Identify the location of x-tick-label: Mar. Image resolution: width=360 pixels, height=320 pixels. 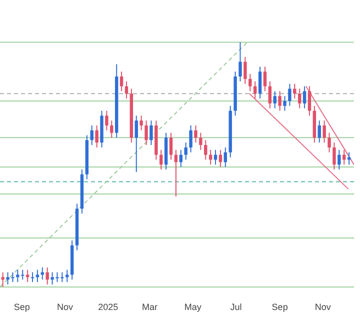
(150, 307).